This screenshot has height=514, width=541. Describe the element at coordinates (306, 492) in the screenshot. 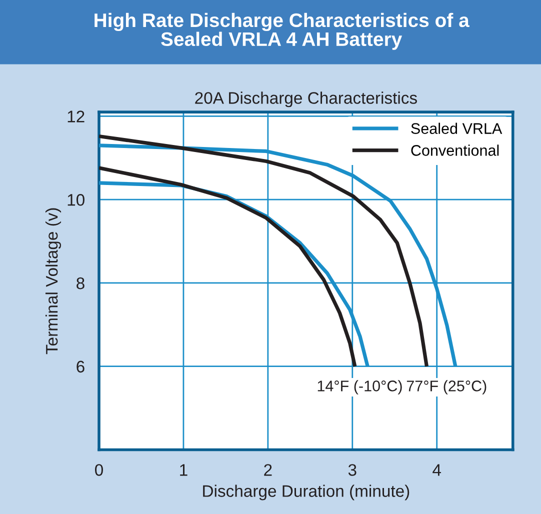

I see `x-axis-title: Discharge Duration (minute)` at that location.